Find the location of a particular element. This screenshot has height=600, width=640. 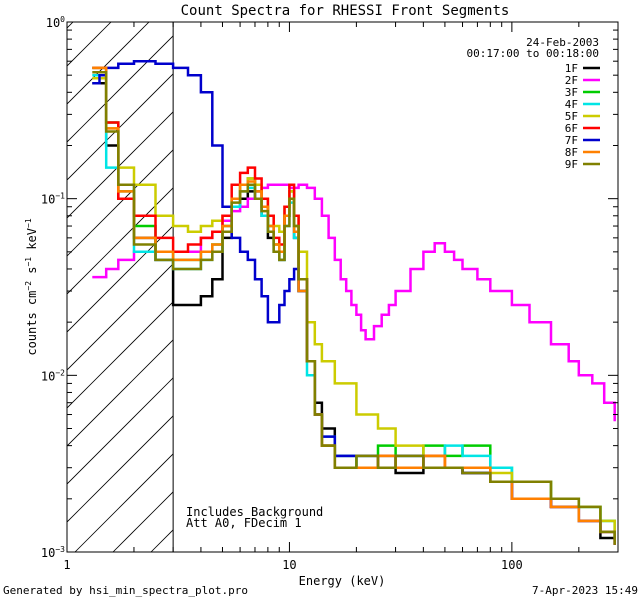

date-label: 24-Feb-2003 is located at coordinates (562, 42).